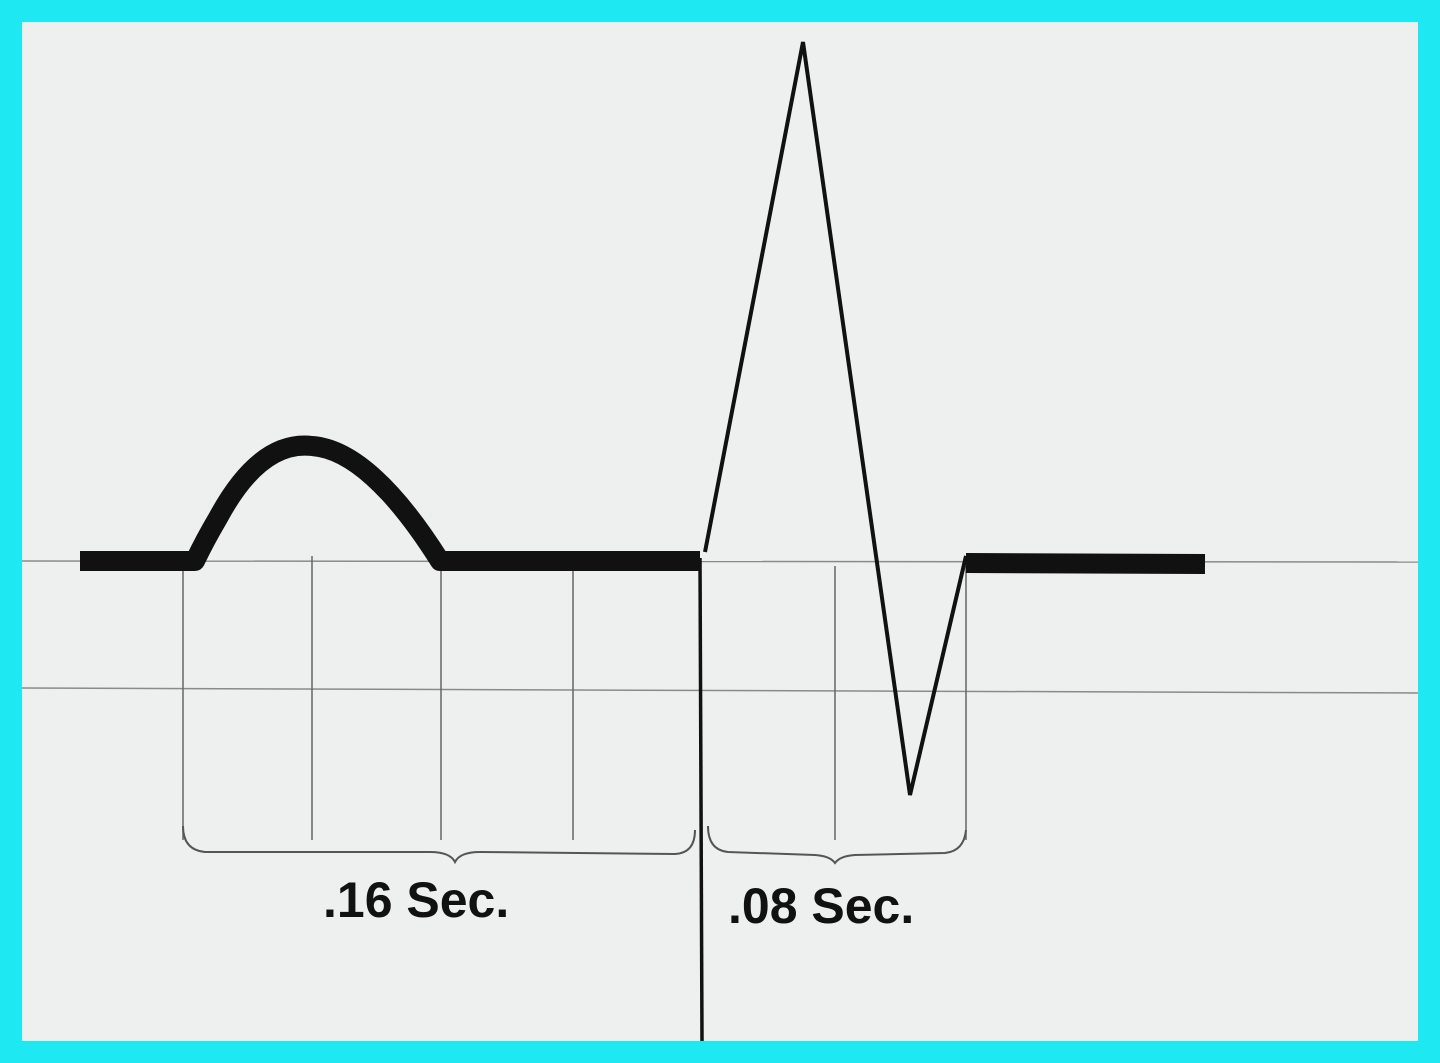 This screenshot has width=1440, height=1063. I want to click on qrs-complex, so click(835, 418).